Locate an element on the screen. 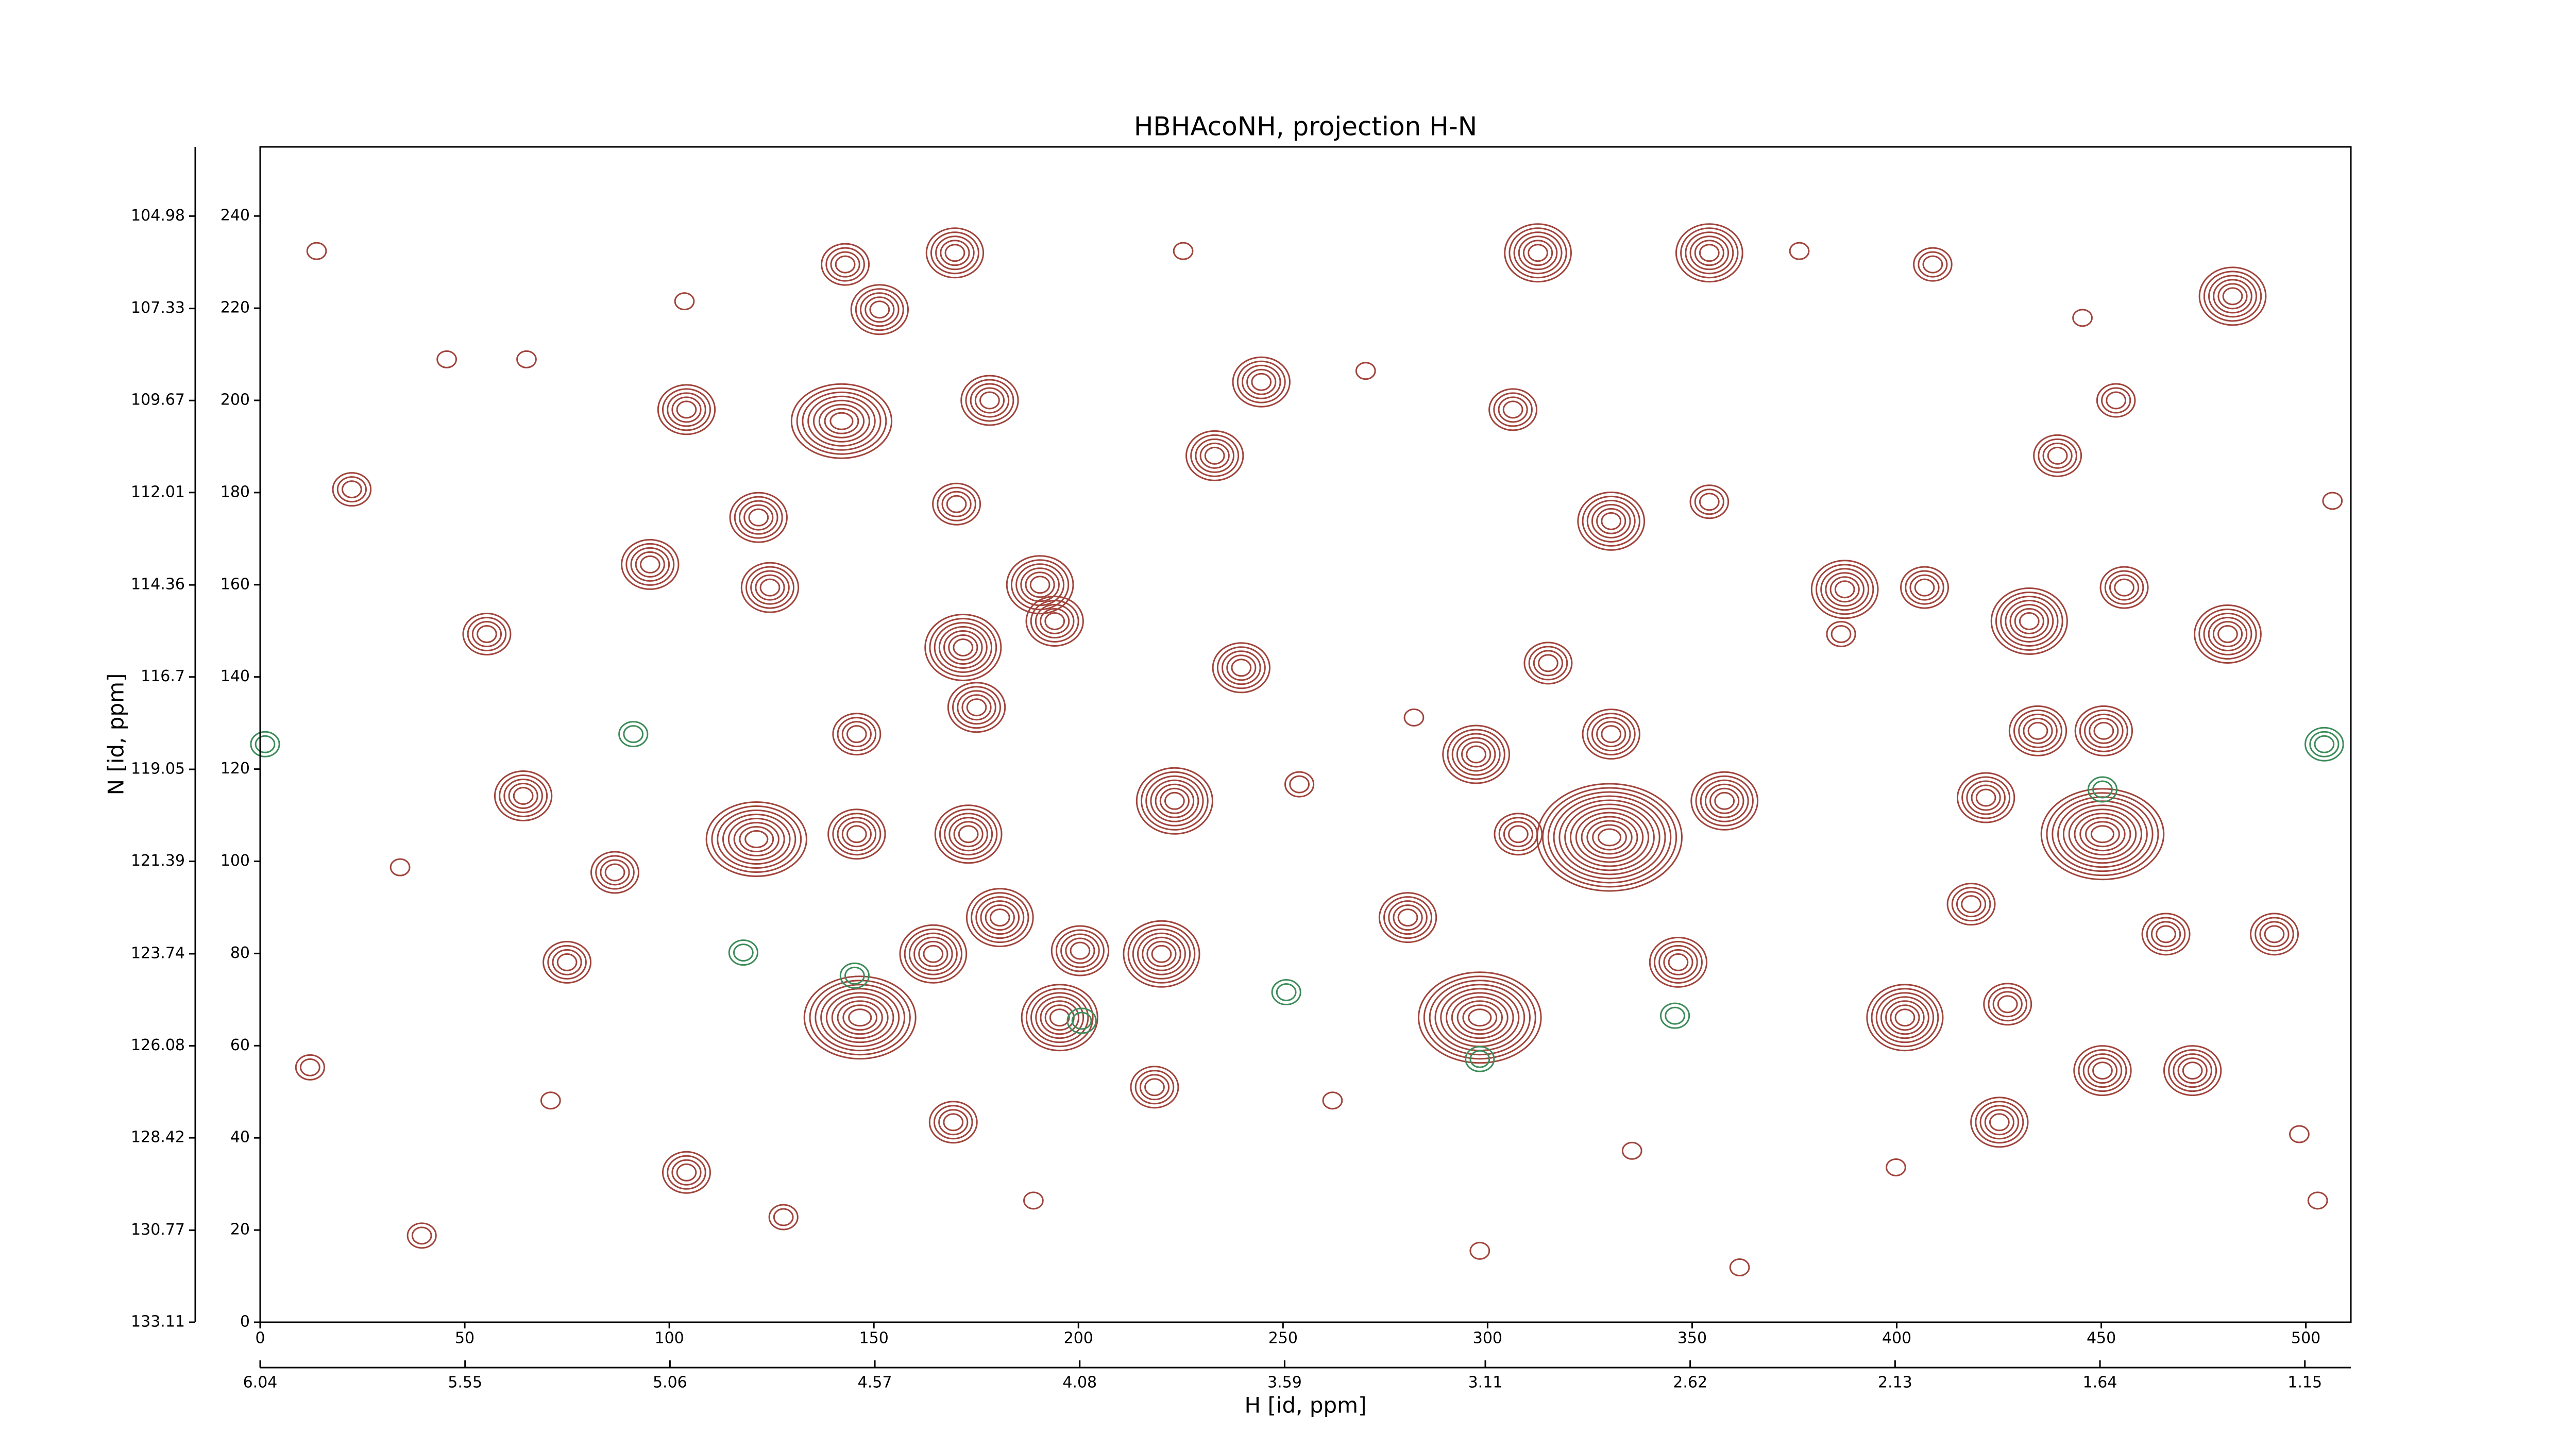  x-tick-label: 250 is located at coordinates (1283, 1338).